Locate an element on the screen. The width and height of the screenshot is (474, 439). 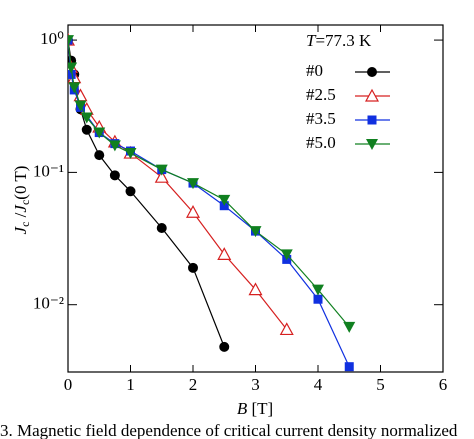
y-tick-label: 10⁻¹ is located at coordinates (48, 170).